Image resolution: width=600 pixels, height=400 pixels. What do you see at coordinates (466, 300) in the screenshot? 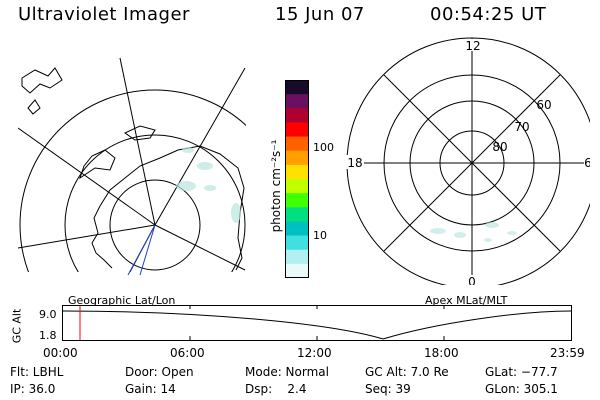
I see `apex-panel-label: Apex MLat/MLT` at bounding box center [466, 300].